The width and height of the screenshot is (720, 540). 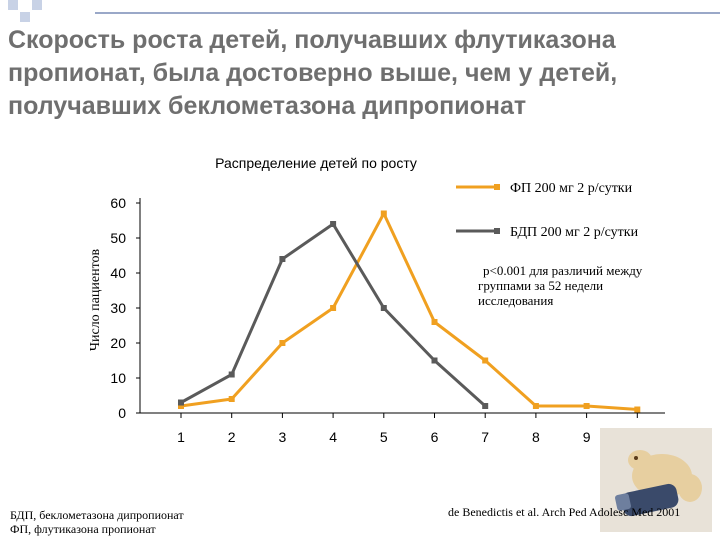 What do you see at coordinates (435, 437) in the screenshot?
I see `x-tick-label: 6` at bounding box center [435, 437].